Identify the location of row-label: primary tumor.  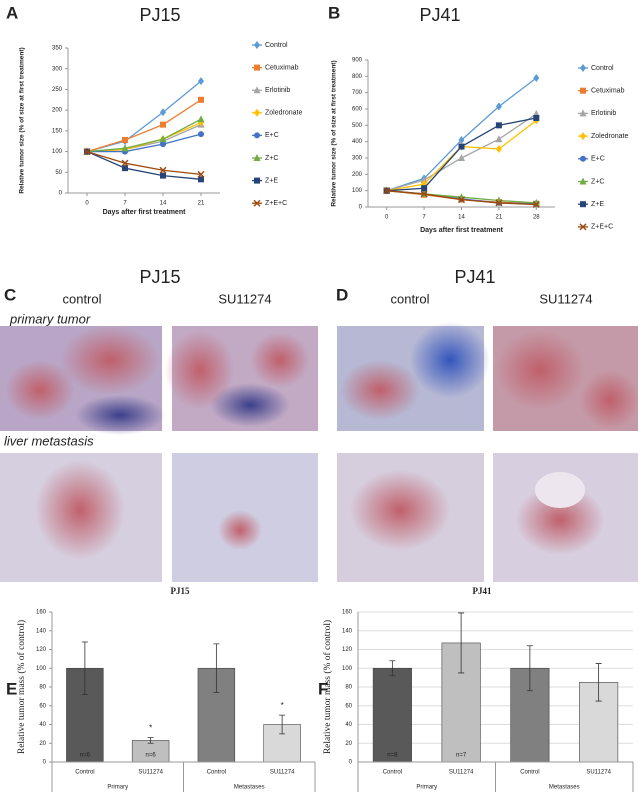
(50, 318).